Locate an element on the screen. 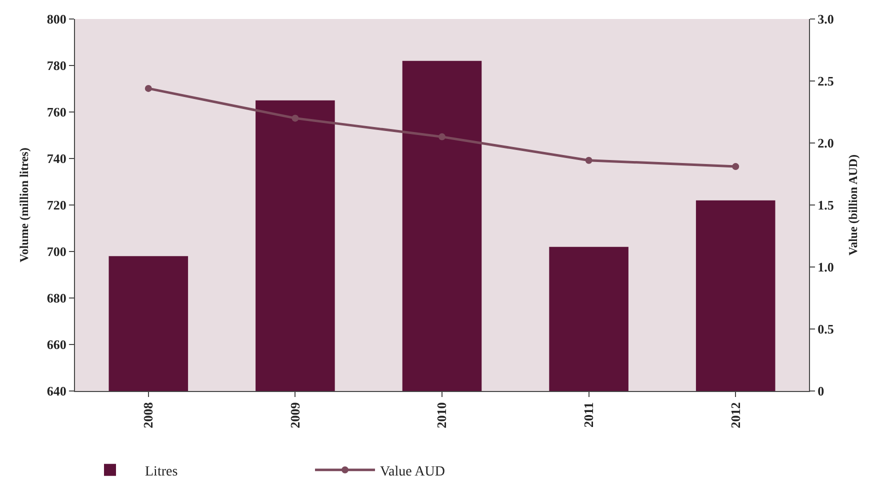  x-tick-label: 2008 is located at coordinates (148, 415).